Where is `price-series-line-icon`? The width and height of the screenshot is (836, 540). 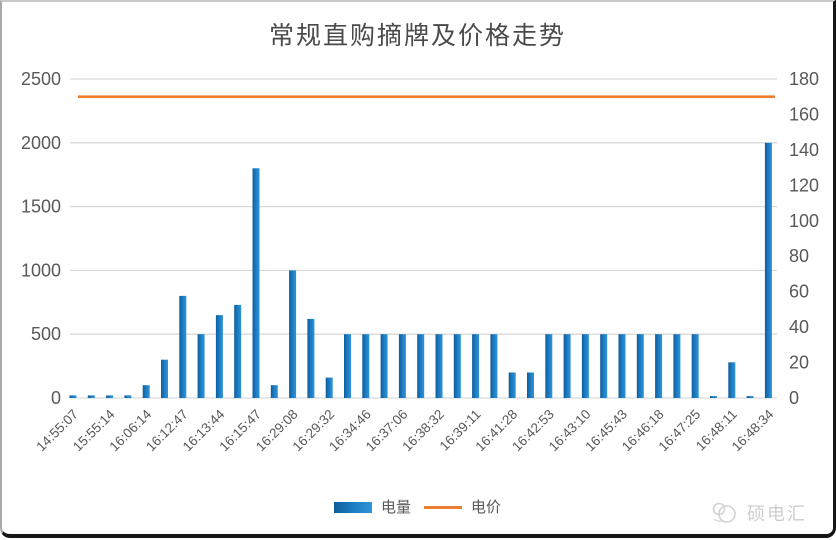
price-series-line-icon is located at coordinates (443, 507).